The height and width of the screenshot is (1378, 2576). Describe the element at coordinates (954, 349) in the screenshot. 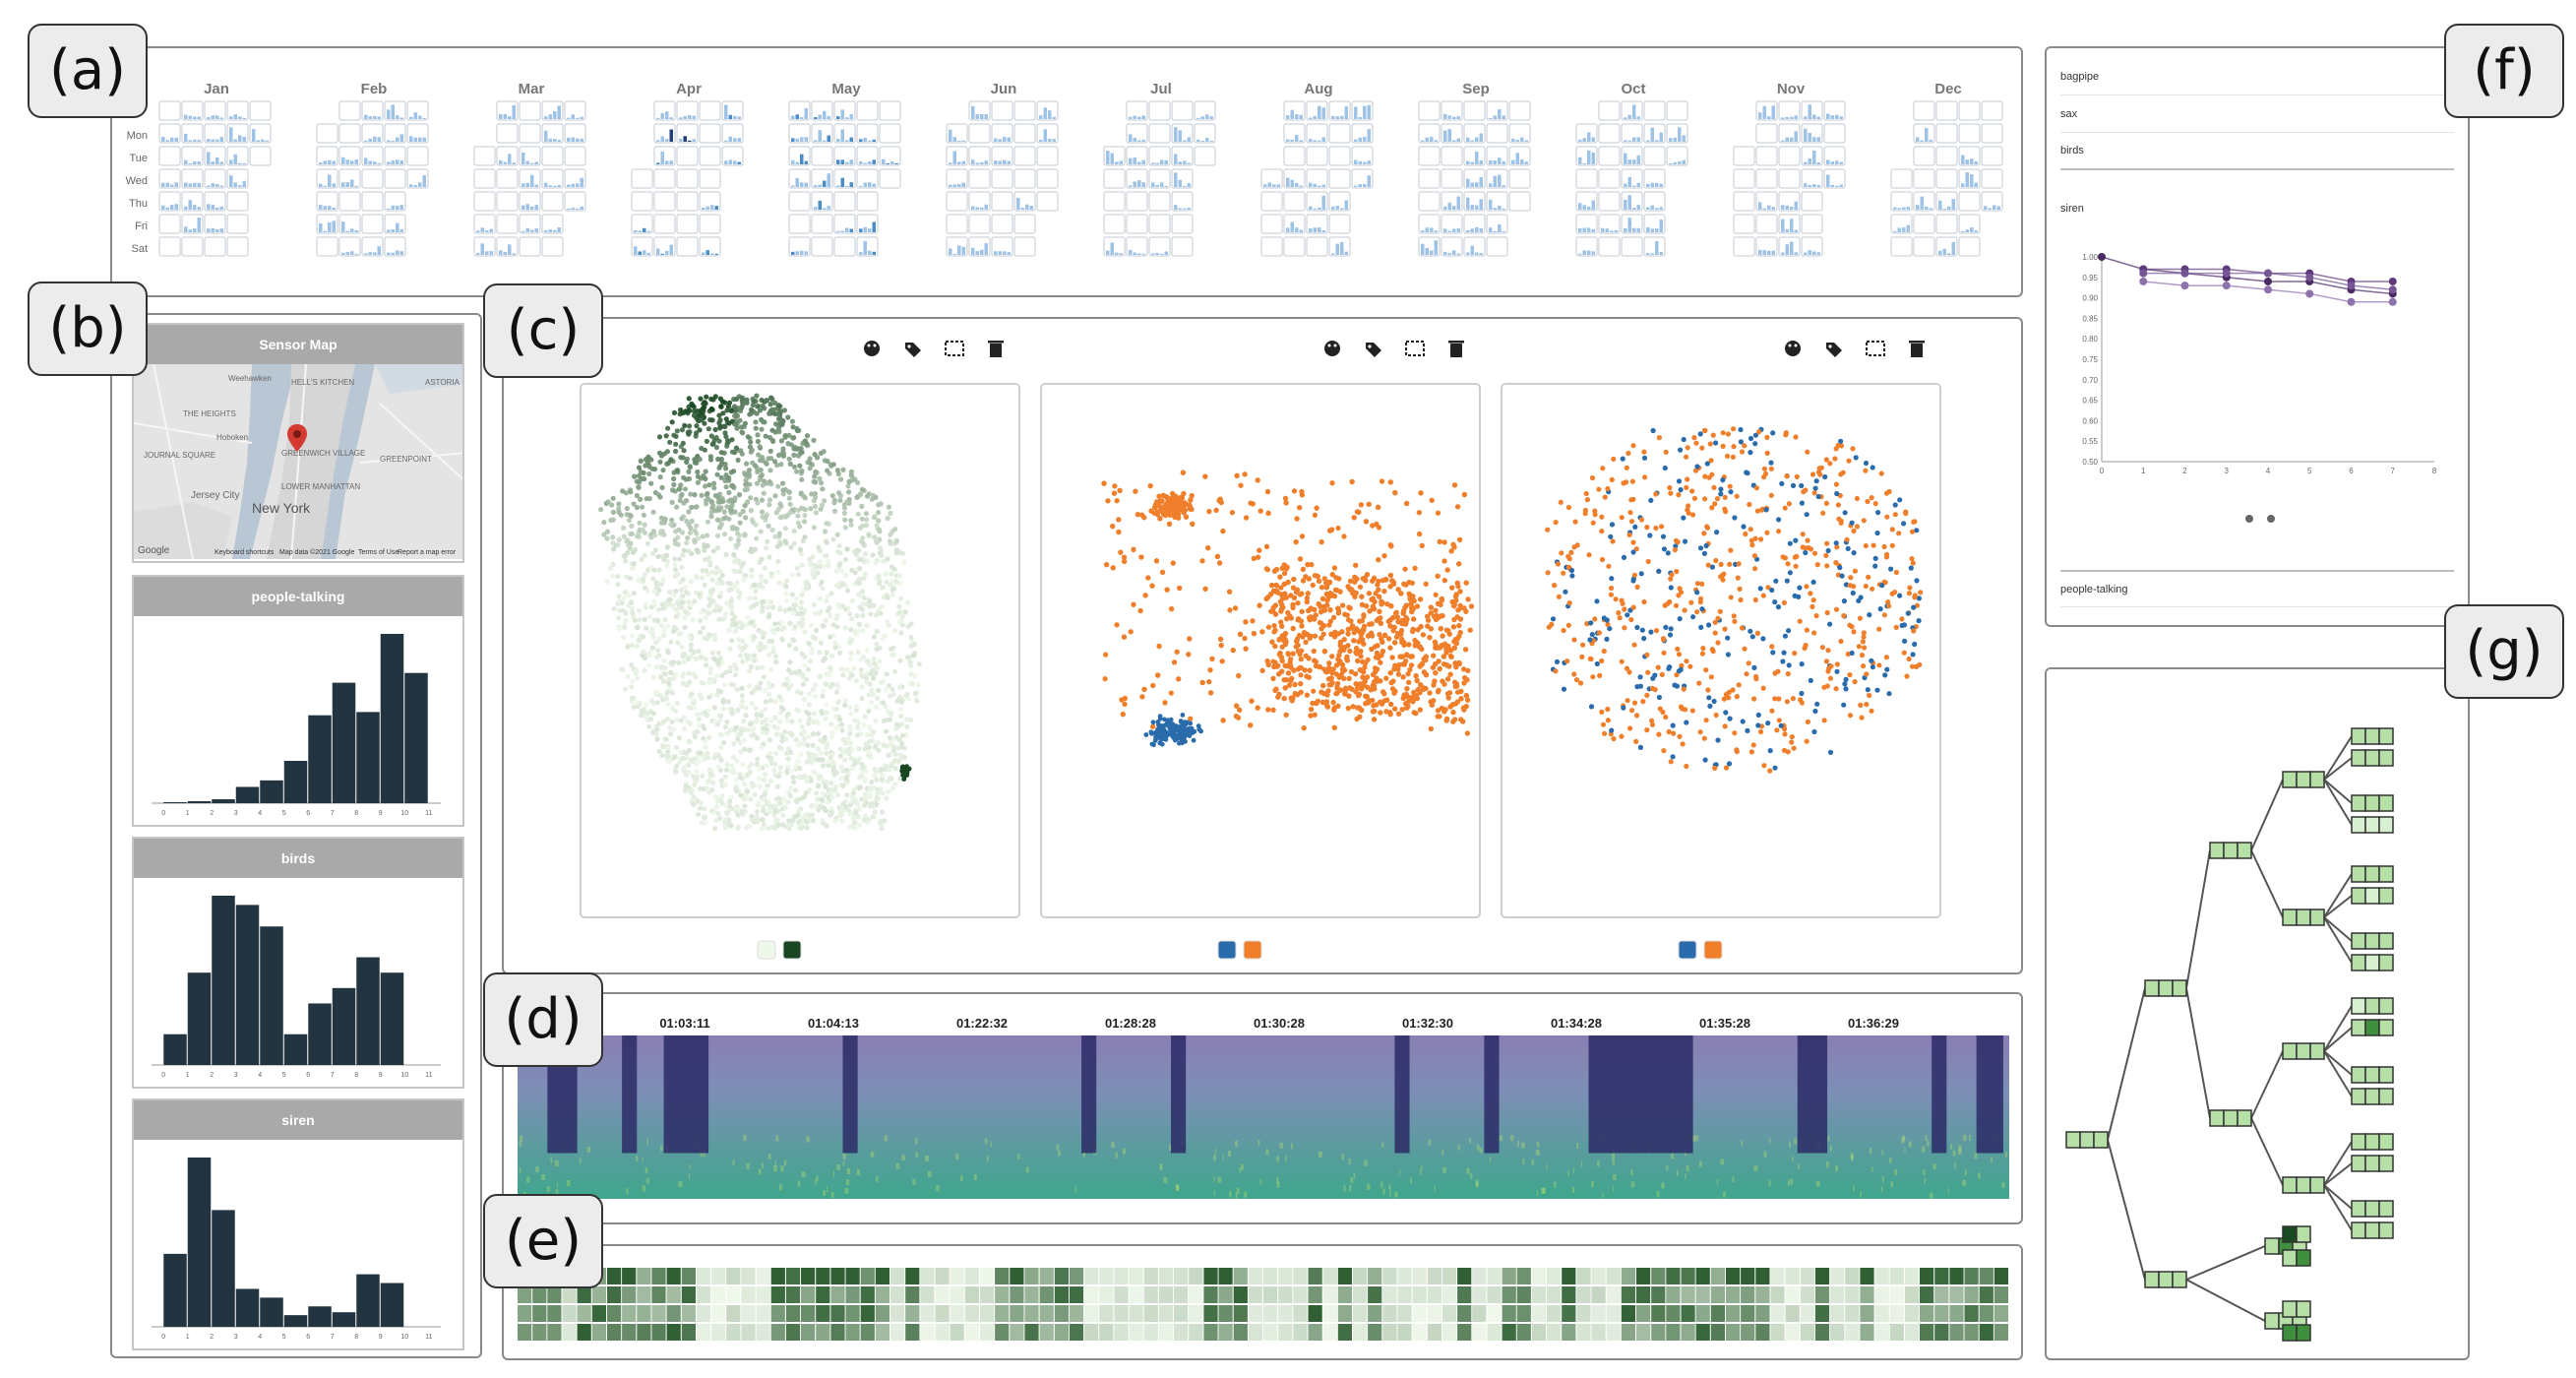

I see `selection-icon` at that location.